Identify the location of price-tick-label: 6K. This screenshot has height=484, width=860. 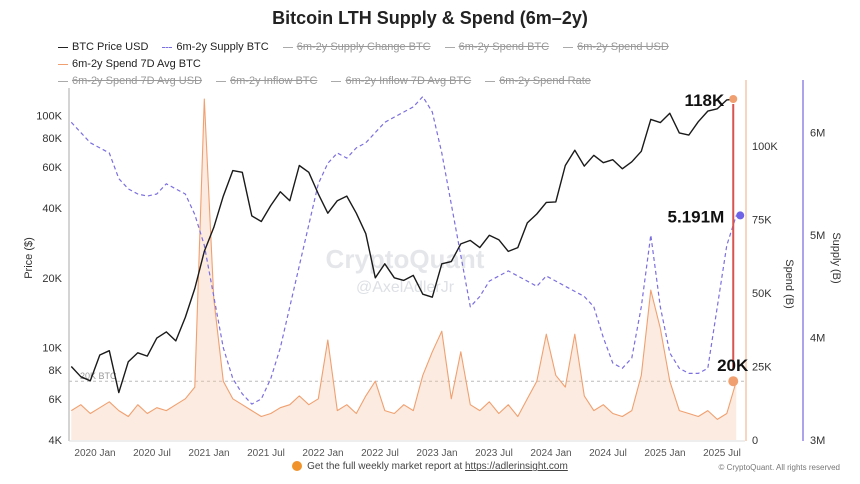
(56, 400).